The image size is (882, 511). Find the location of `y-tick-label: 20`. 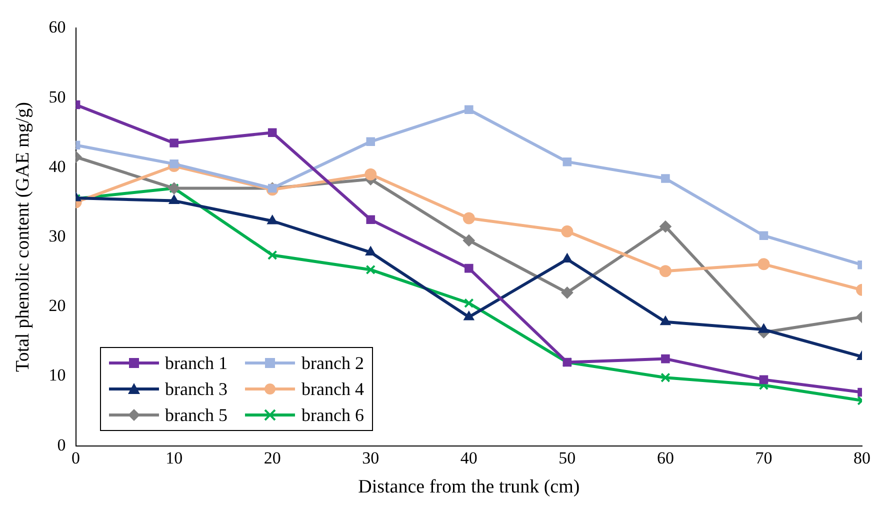

y-tick-label: 20 is located at coordinates (57, 306).